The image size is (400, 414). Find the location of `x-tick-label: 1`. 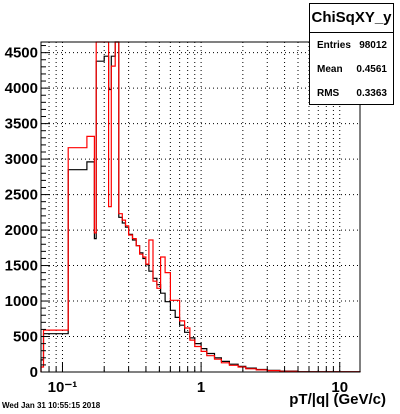

x-tick-label: 1 is located at coordinates (201, 387).